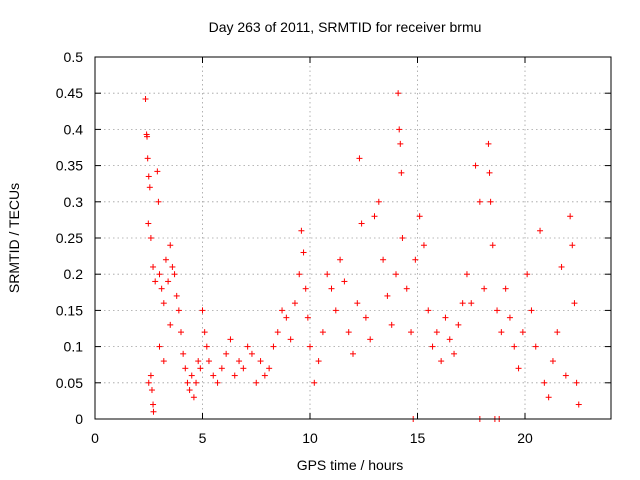  I want to click on y-tick-label: 0.1, so click(74, 347).